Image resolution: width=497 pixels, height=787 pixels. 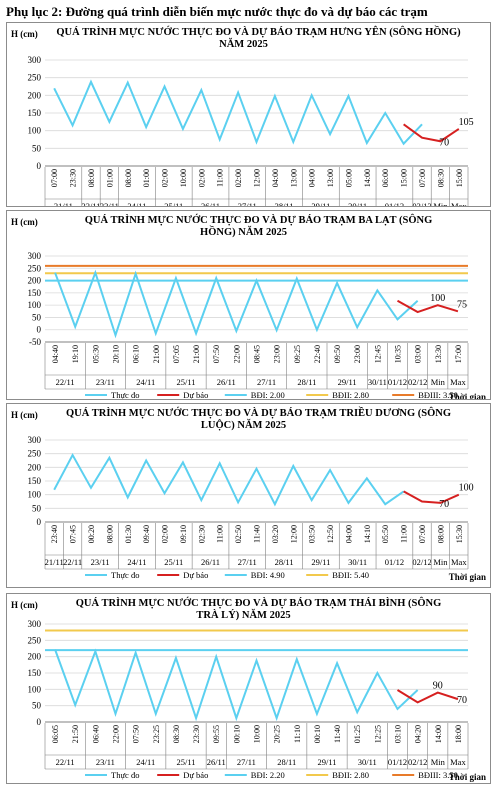 What do you see at coordinates (35, 342) in the screenshot?
I see `y-tick-label: -50` at bounding box center [35, 342].